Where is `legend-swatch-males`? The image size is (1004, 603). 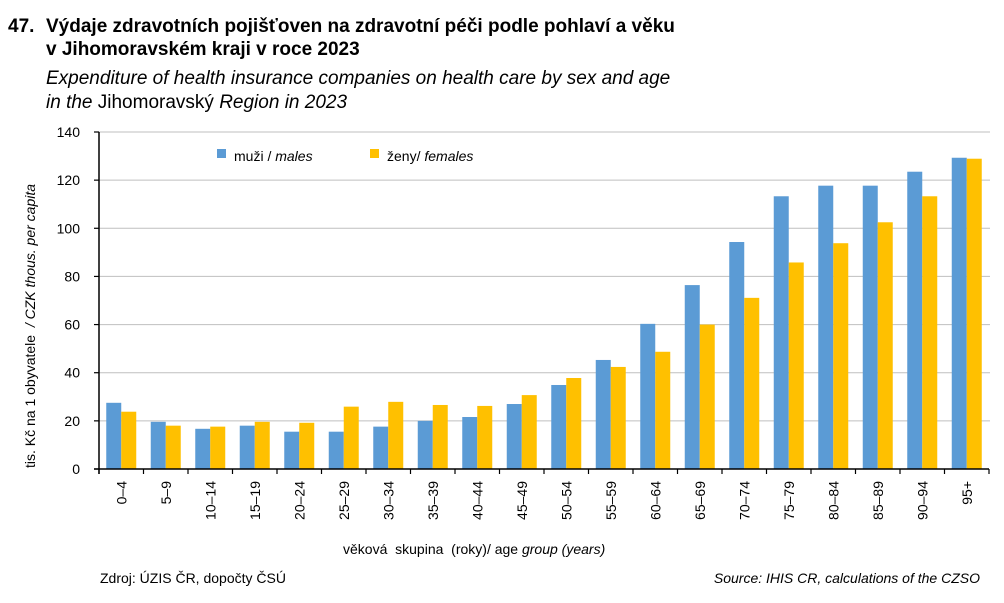 legend-swatch-males is located at coordinates (221, 153).